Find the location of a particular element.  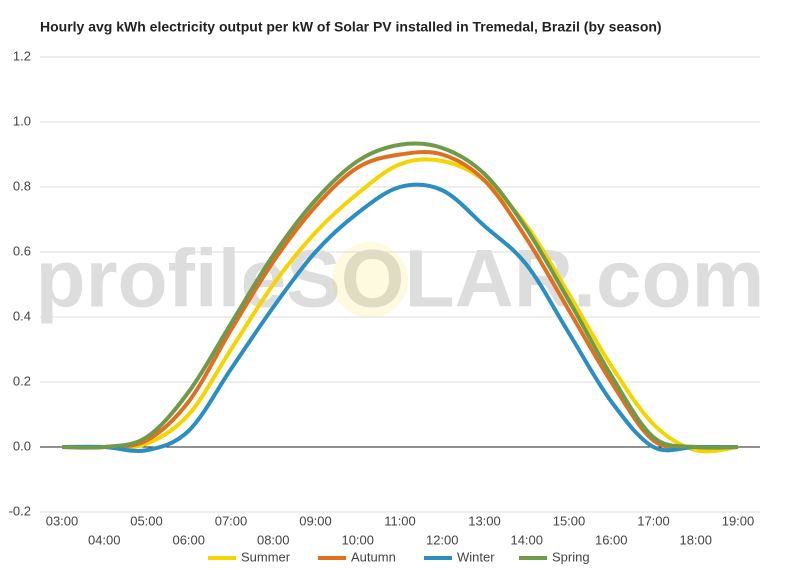

x-tick-label: 05:00 is located at coordinates (146, 520).